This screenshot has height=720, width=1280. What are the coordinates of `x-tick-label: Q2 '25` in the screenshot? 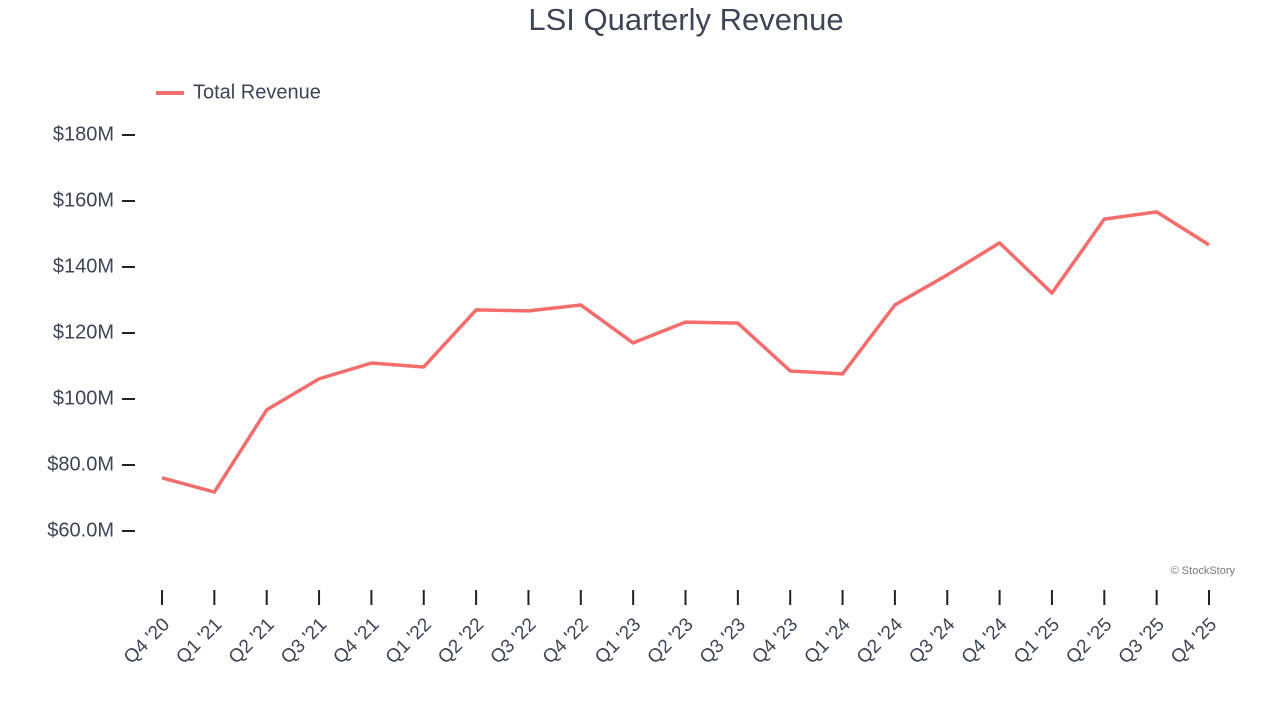 It's located at (1089, 641).